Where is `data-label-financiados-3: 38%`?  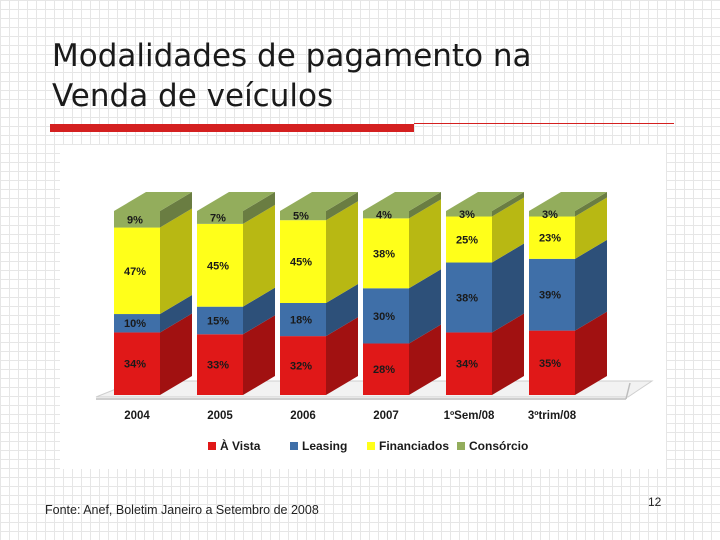 data-label-financiados-3: 38% is located at coordinates (384, 254).